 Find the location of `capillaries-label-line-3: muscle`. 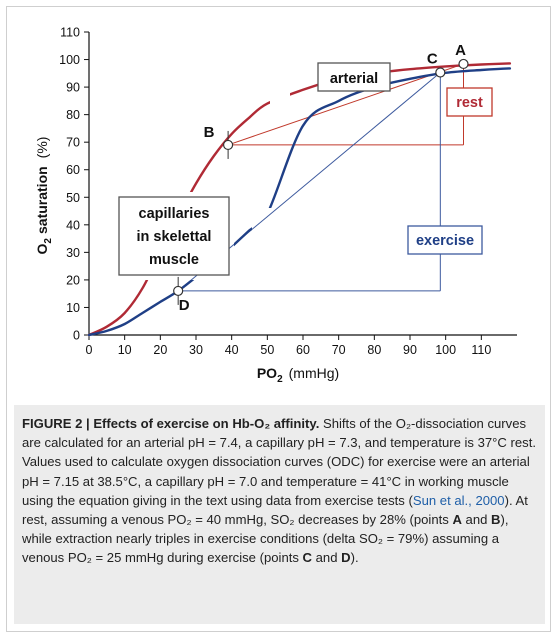

capillaries-label-line-3: muscle is located at coordinates (174, 260).